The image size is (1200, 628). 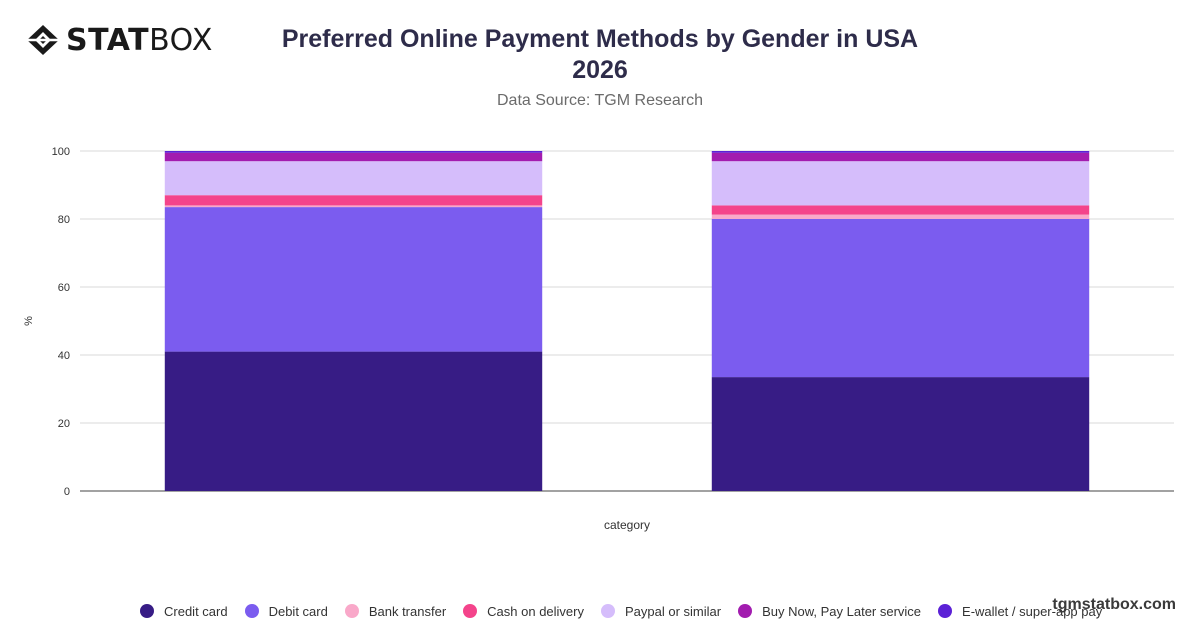 I want to click on y-tick-label: 100, so click(x=61, y=152).